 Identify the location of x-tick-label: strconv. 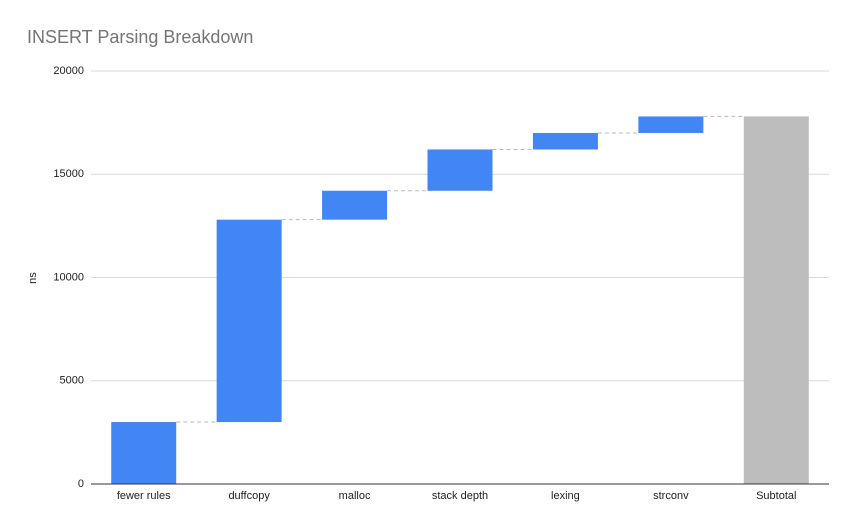
(671, 496).